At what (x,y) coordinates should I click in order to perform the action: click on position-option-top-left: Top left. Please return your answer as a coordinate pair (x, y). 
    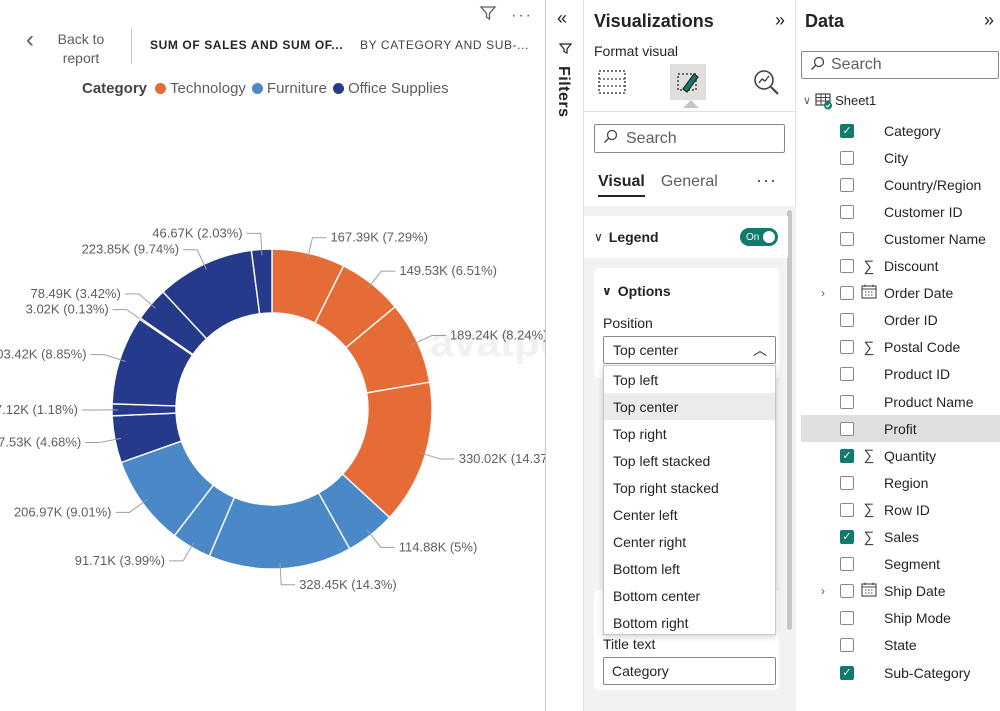
    Looking at the image, I should click on (636, 379).